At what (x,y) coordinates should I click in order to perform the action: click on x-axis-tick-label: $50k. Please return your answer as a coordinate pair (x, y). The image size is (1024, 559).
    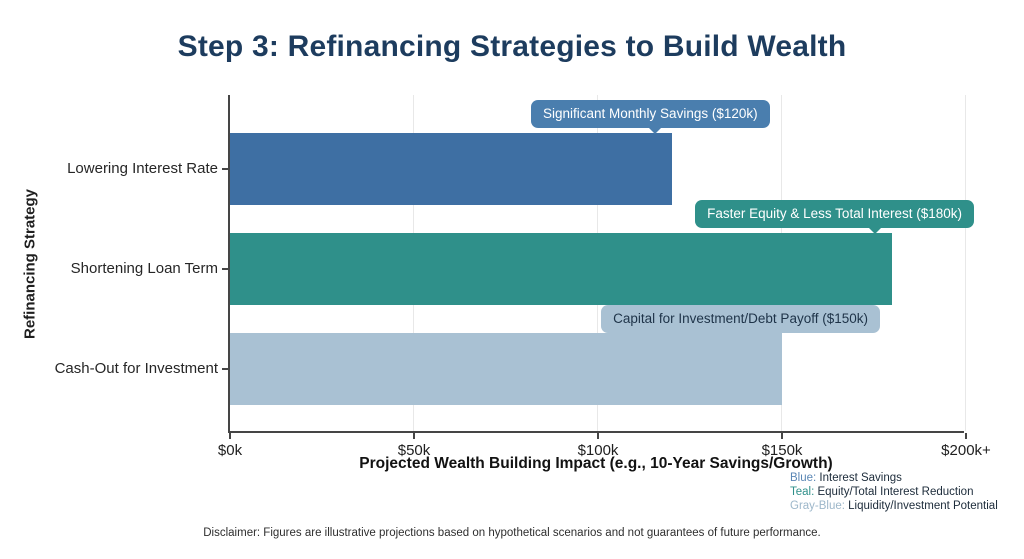
    Looking at the image, I should click on (414, 450).